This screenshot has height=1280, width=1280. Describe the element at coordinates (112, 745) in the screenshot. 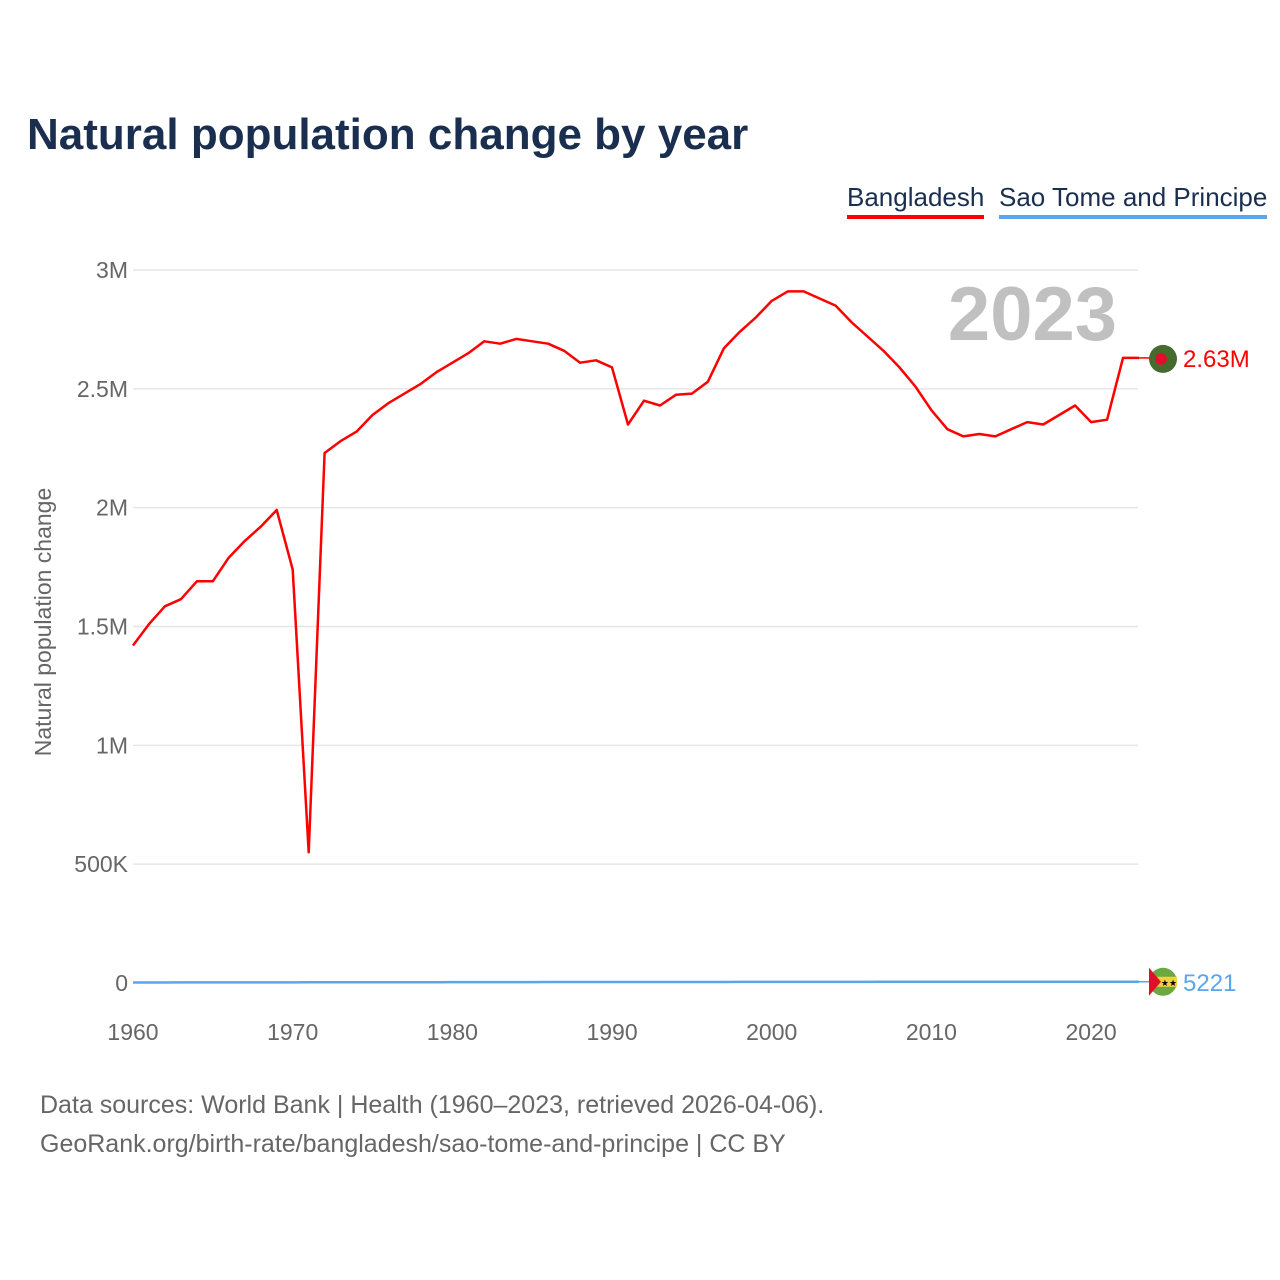

I see `y-tick-label: 1M` at that location.